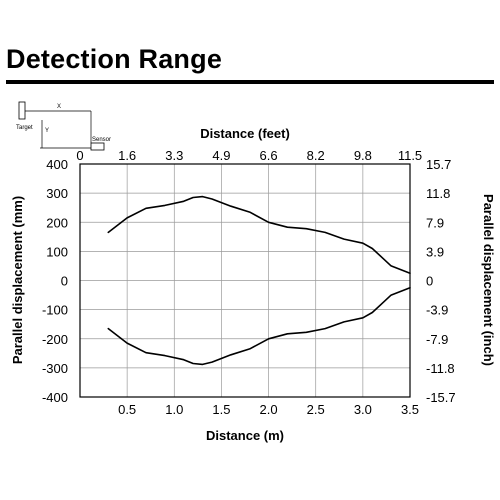 The height and width of the screenshot is (500, 500). Describe the element at coordinates (57, 222) in the screenshot. I see `y-tick-label: 200` at that location.